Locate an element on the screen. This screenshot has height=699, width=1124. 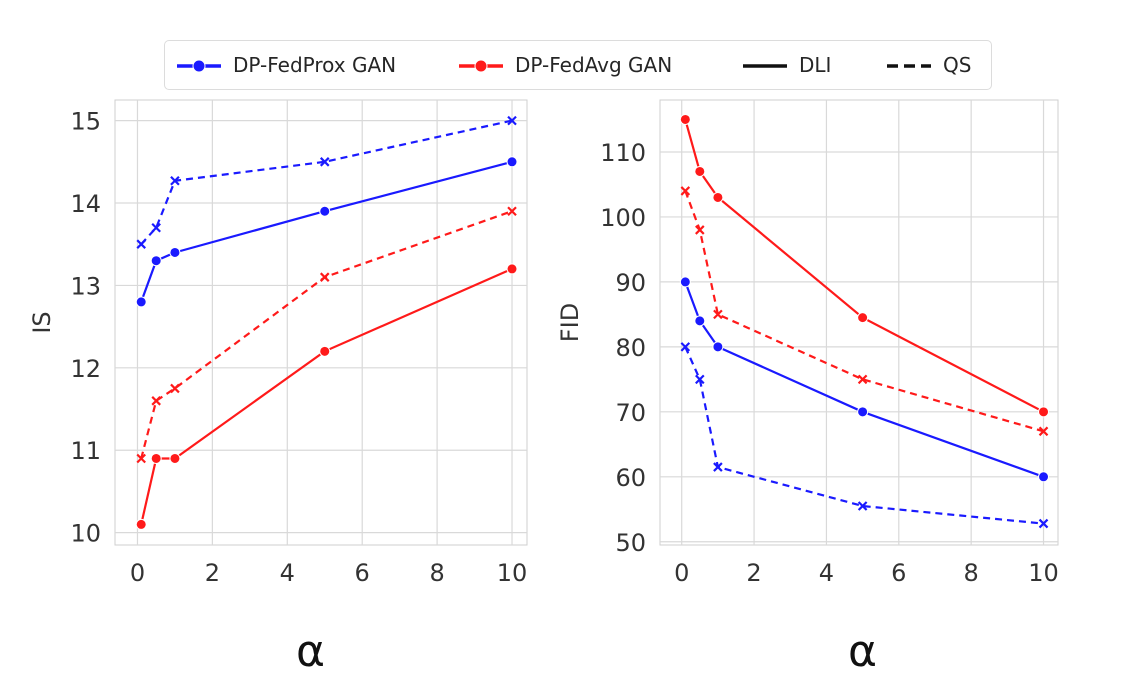
fid-xtick-10: 10 is located at coordinates (1043, 573).